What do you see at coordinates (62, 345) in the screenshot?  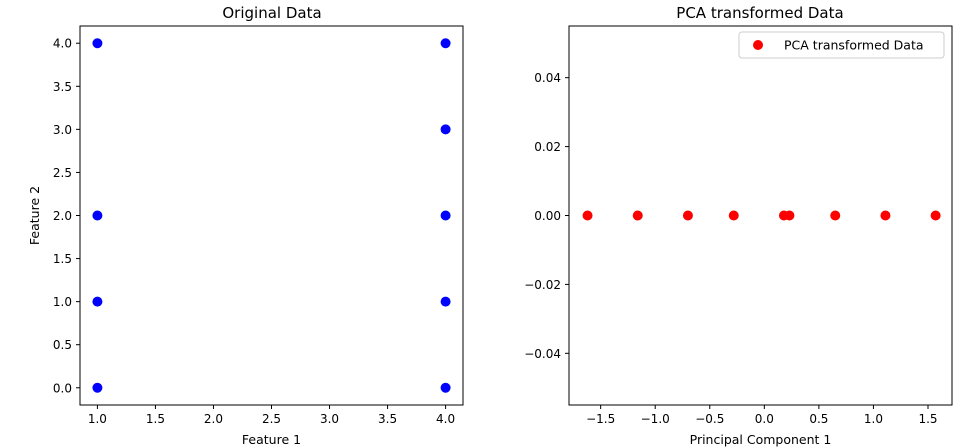 I see `y-tick-label: 0.5` at bounding box center [62, 345].